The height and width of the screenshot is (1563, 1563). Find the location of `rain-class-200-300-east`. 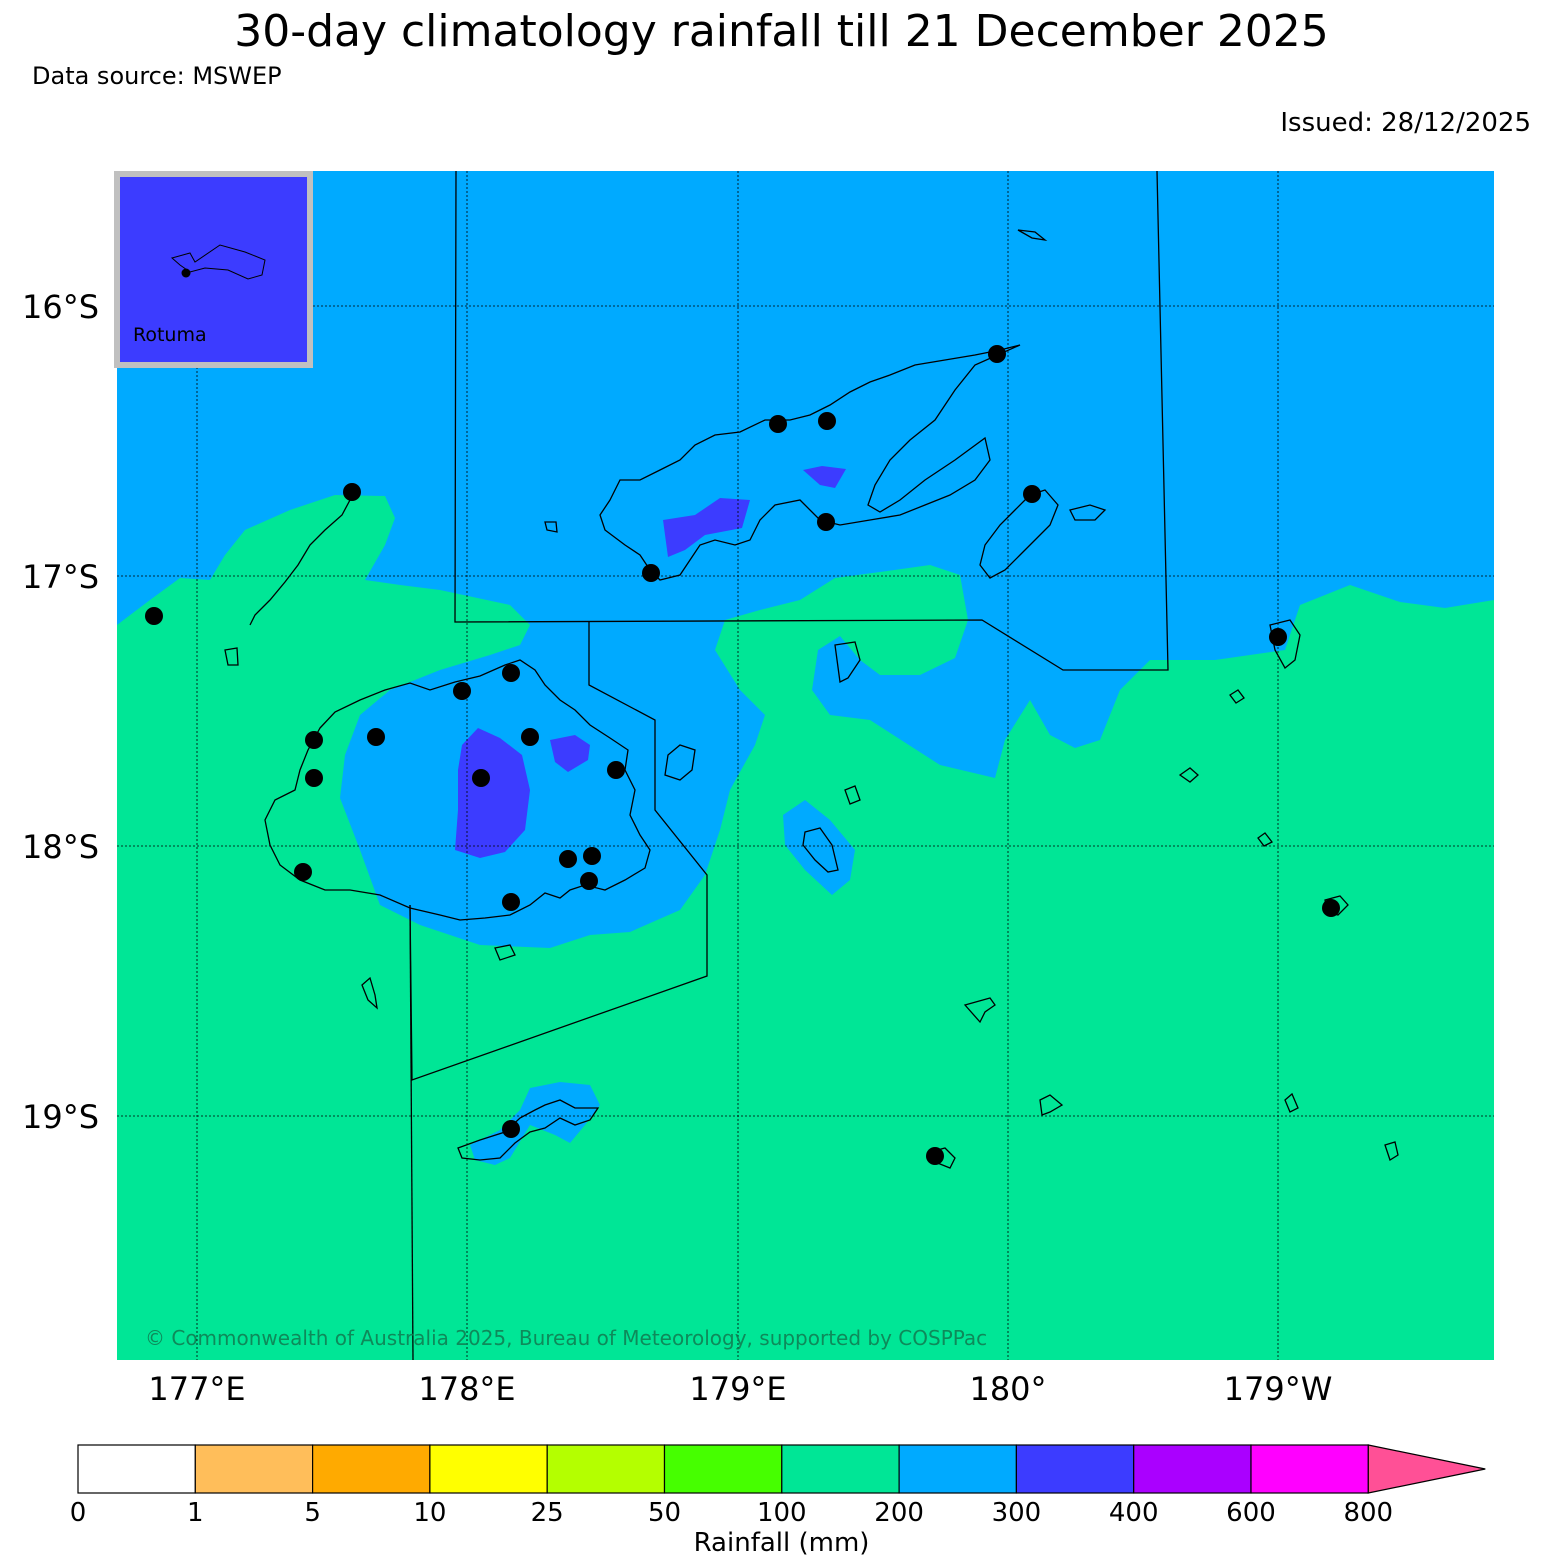

rain-class-200-300-east is located at coordinates (819, 847).